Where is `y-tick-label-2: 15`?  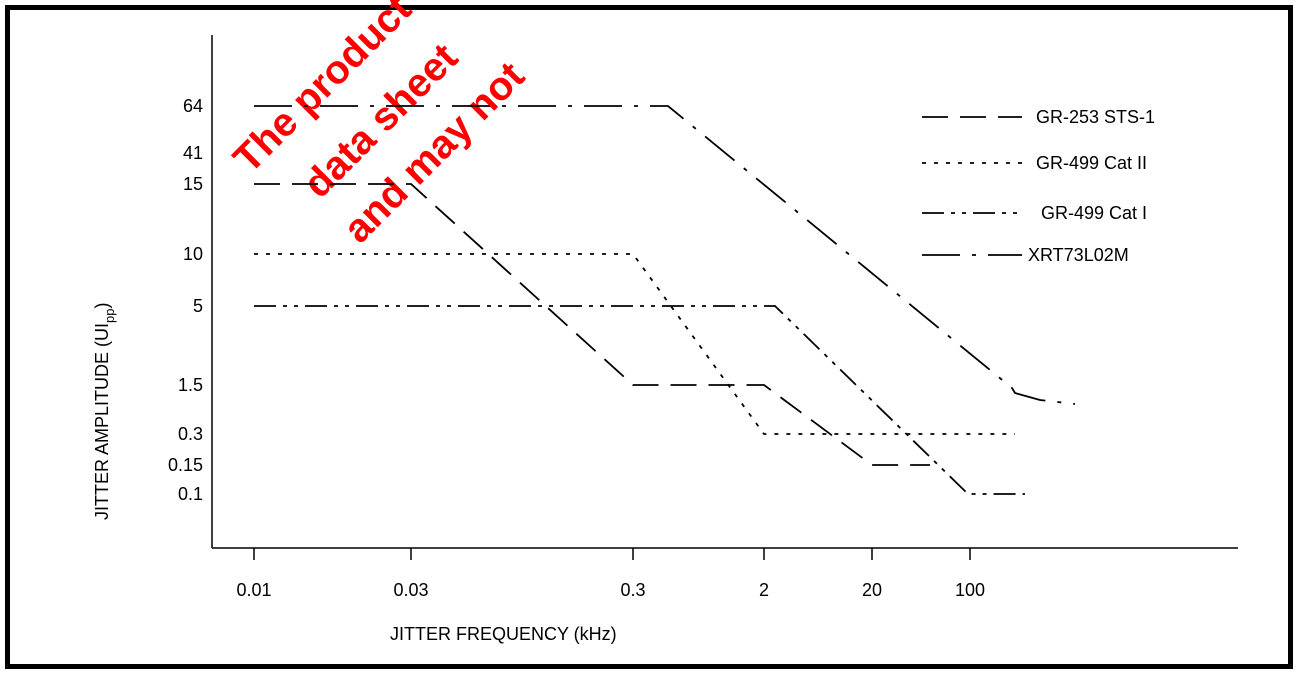
y-tick-label-2: 15 is located at coordinates (193, 184).